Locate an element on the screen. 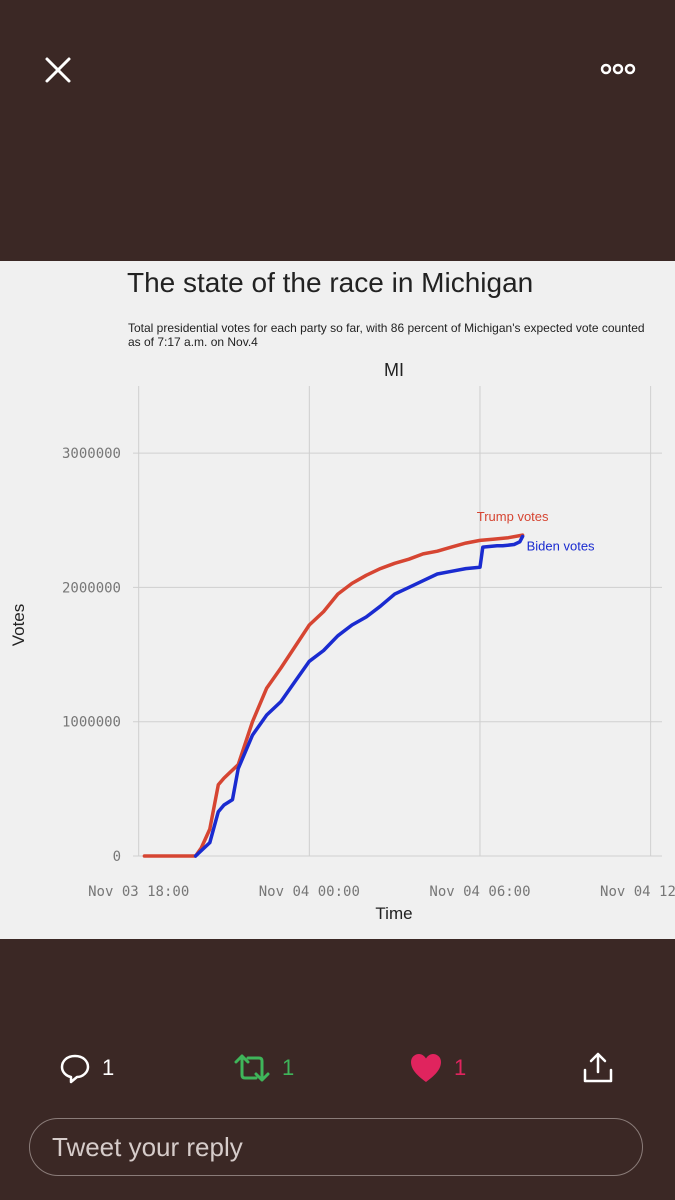 The width and height of the screenshot is (675, 1200). more-options-button is located at coordinates (618, 69).